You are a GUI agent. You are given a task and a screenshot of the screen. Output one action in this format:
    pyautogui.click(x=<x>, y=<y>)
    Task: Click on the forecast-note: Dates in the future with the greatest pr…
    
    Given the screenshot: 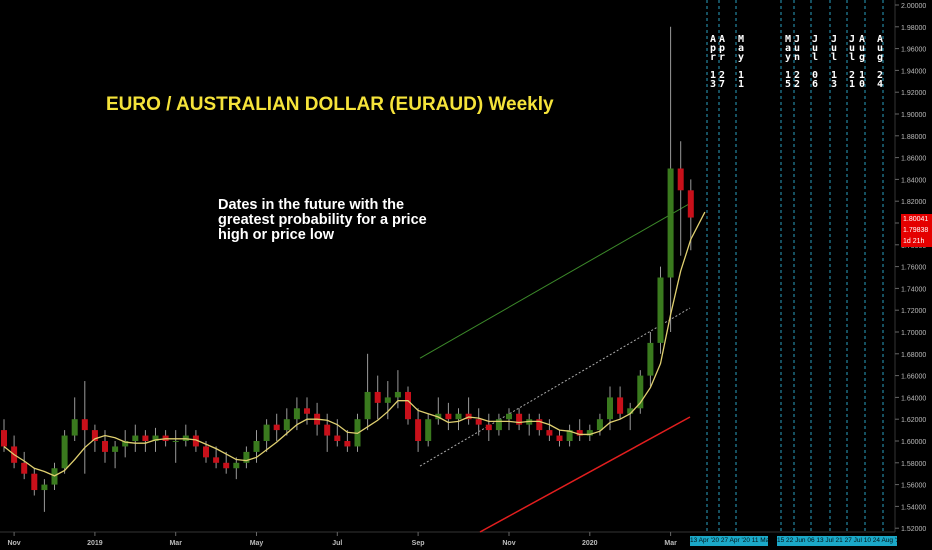 What is the action you would take?
    pyautogui.click(x=322, y=220)
    